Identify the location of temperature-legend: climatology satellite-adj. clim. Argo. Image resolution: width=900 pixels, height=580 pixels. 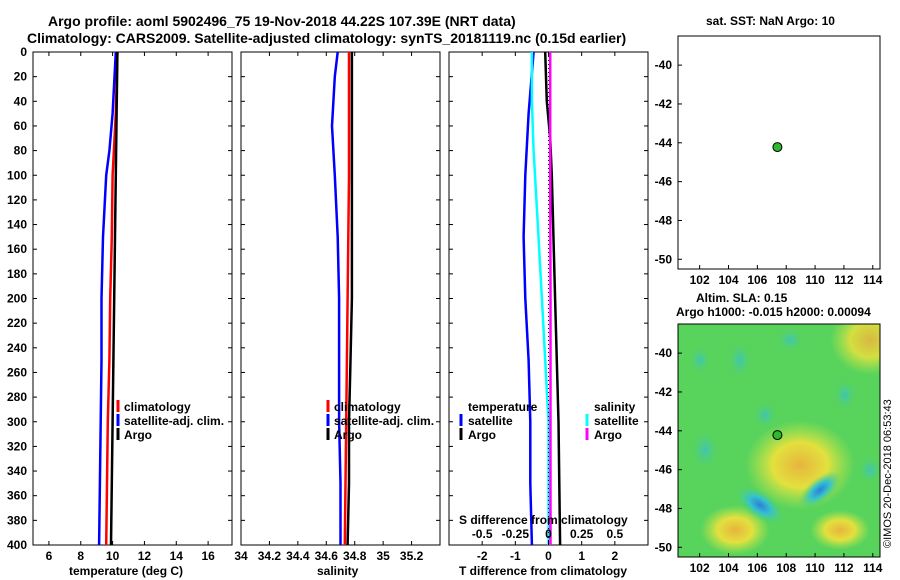
(170, 421).